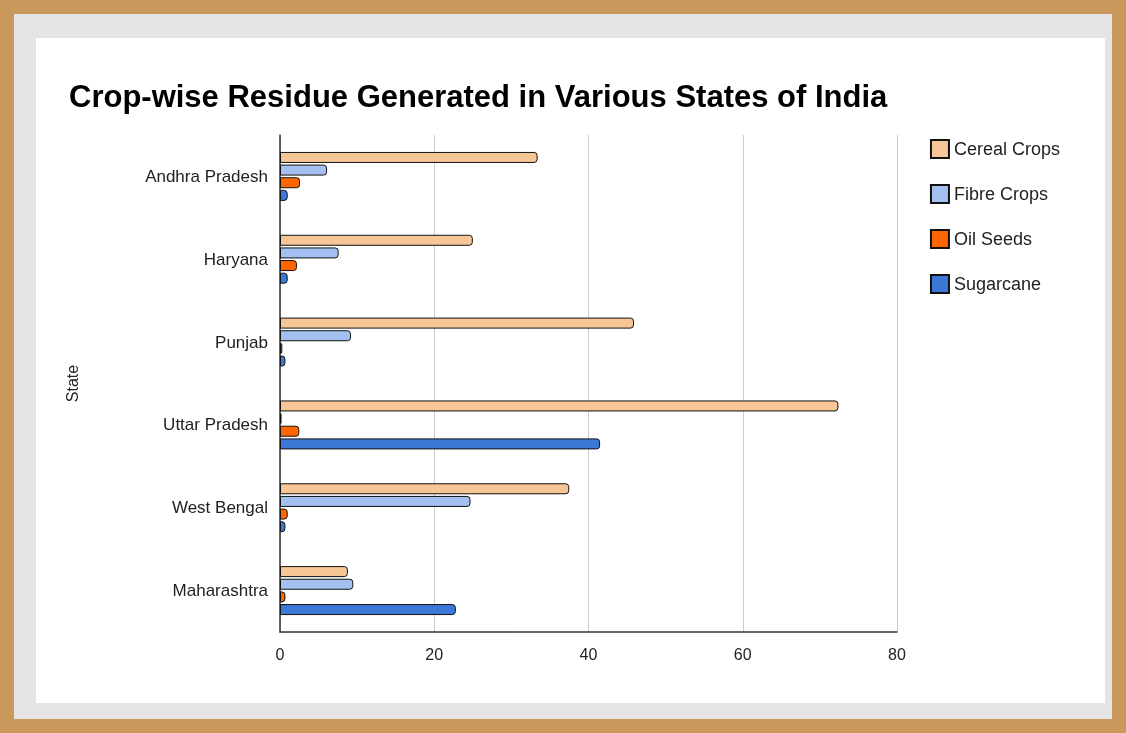  I want to click on legend-label: Oil Seeds, so click(993, 239).